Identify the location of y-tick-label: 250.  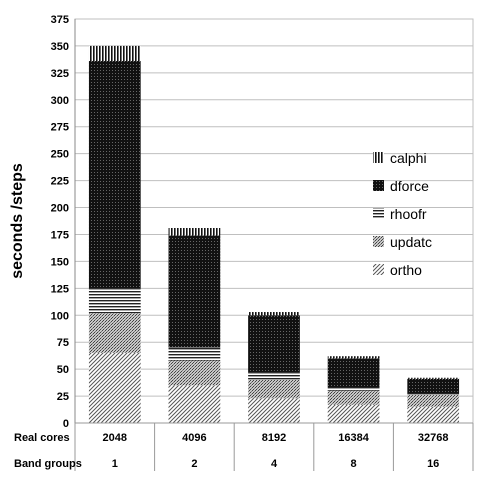
(60, 155).